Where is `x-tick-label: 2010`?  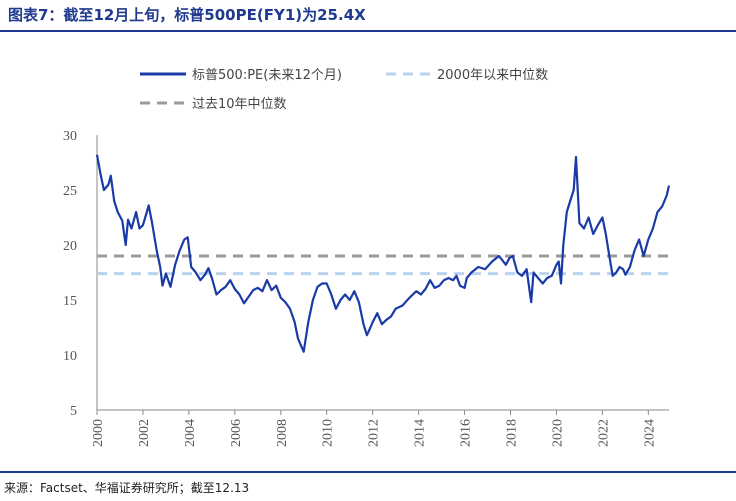
x-tick-label: 2010 is located at coordinates (328, 433).